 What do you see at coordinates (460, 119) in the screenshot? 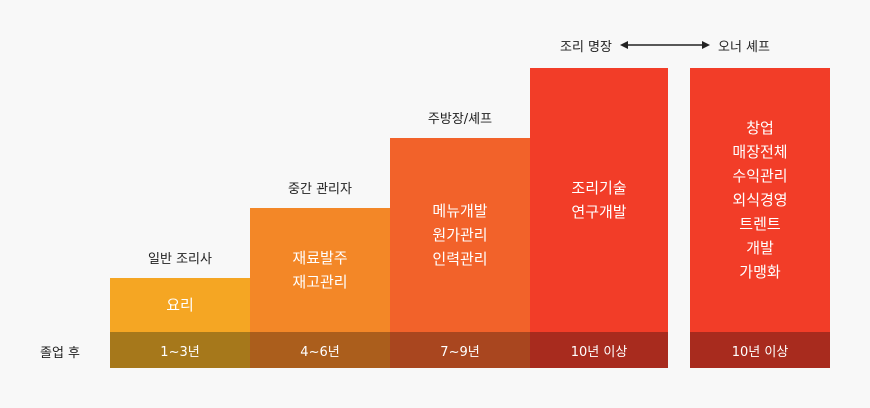
I see `step3-title: 주방장/셰프` at bounding box center [460, 119].